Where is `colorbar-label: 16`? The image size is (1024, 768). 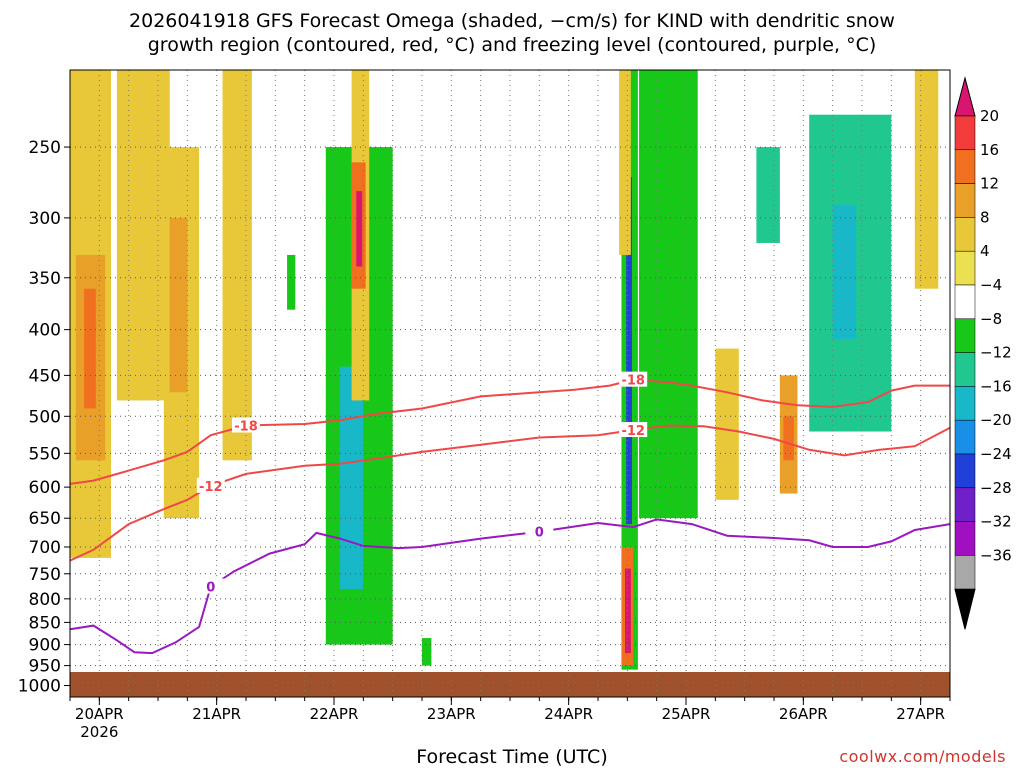 colorbar-label: 16 is located at coordinates (989, 150).